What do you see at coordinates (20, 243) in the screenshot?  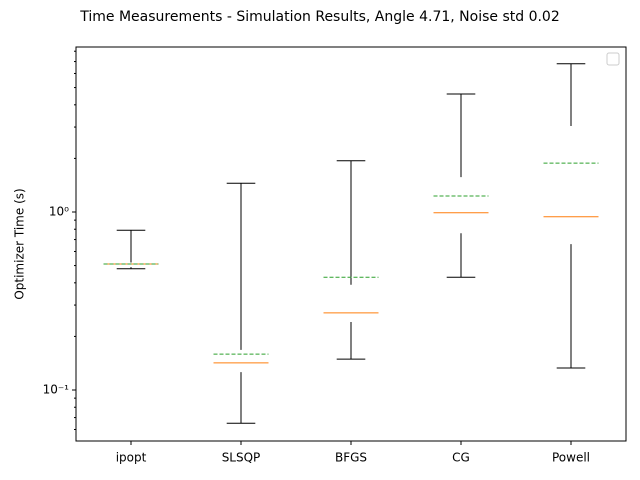 I see `y-axis-label: Optimizer Time (s)` at bounding box center [20, 243].